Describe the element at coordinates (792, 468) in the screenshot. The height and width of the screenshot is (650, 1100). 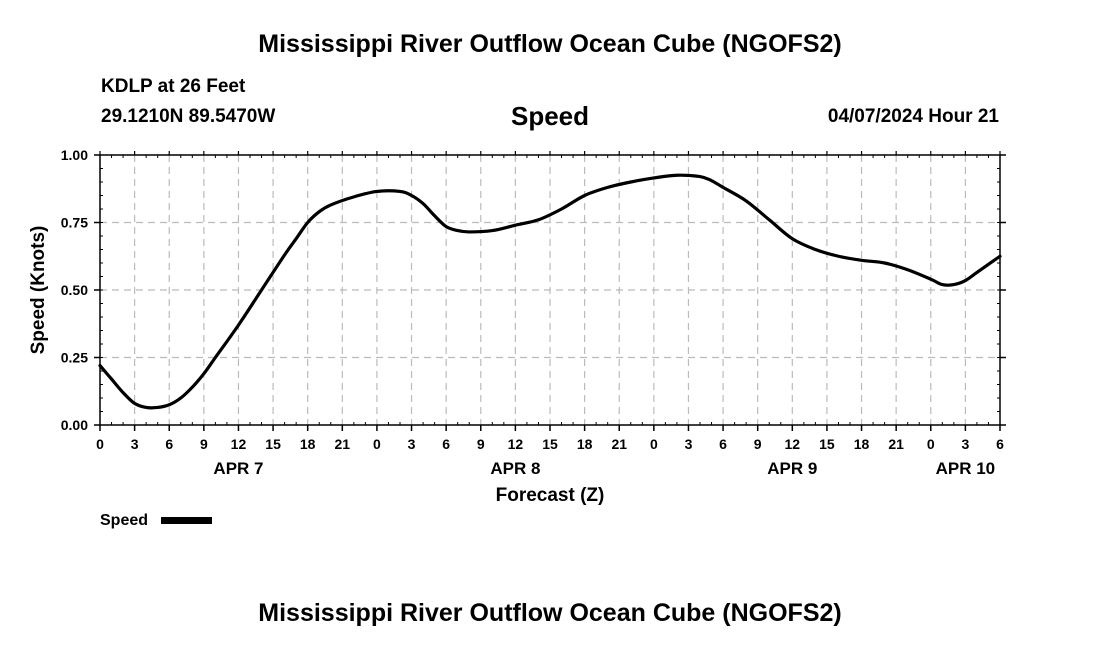
I see `date-label: APR 9` at that location.